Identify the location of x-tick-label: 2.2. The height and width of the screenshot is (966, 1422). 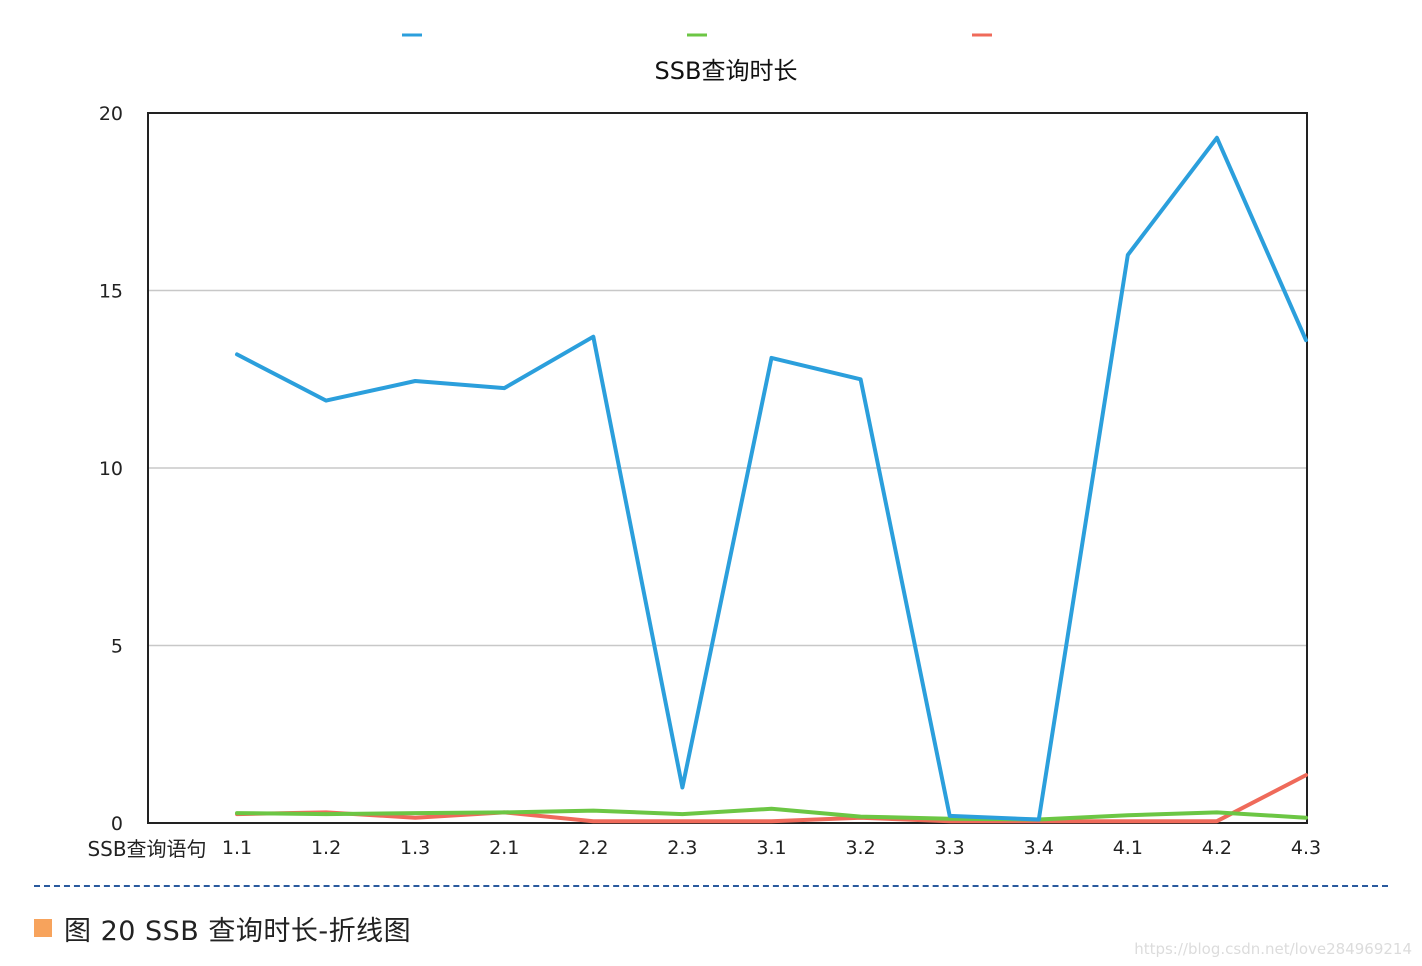
(593, 848).